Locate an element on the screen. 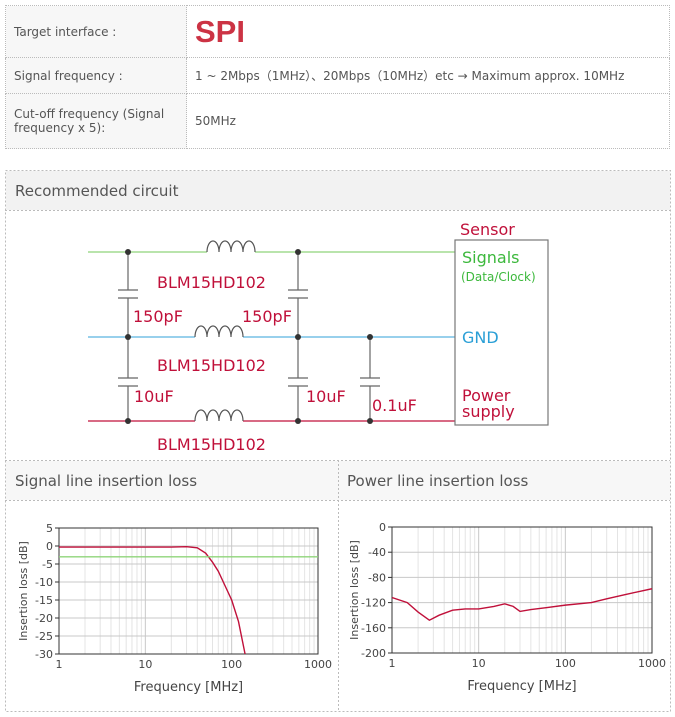  row: Target interface : SPI is located at coordinates (337, 31).